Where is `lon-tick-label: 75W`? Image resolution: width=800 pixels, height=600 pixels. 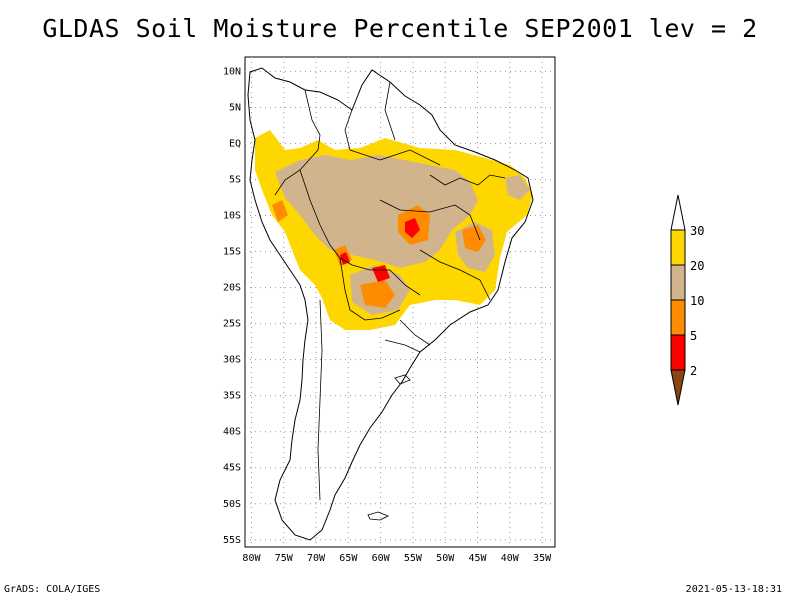 lon-tick-label: 75W is located at coordinates (284, 558).